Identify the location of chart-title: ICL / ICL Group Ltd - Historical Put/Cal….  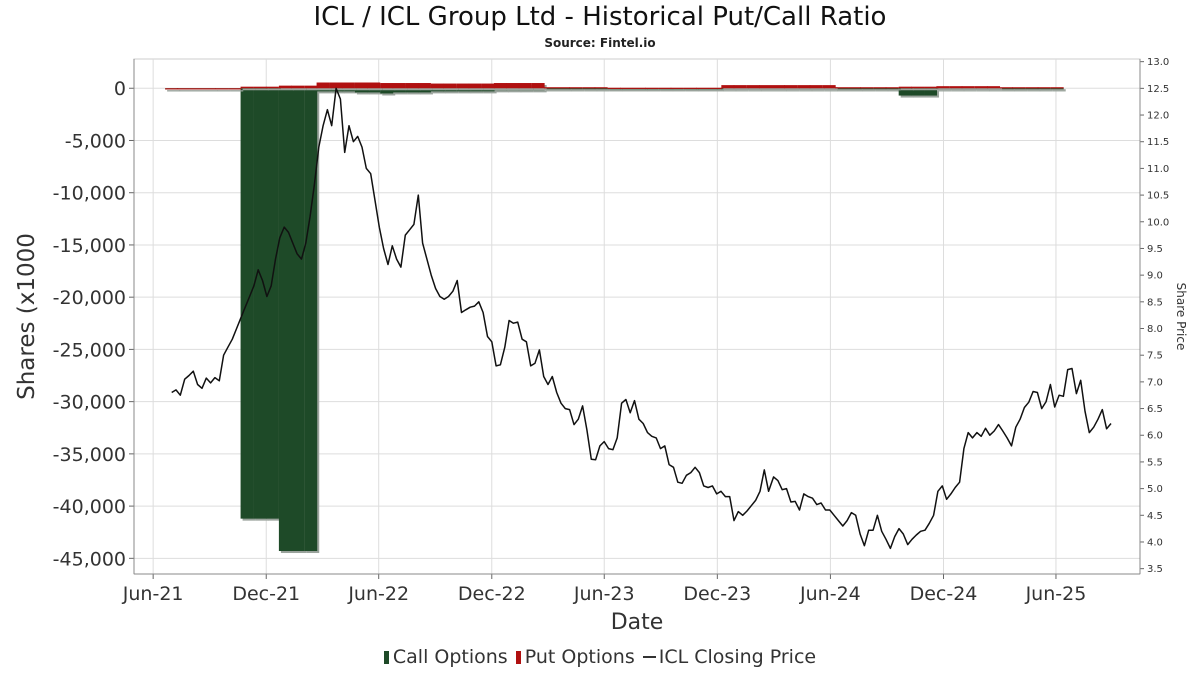
(600, 17).